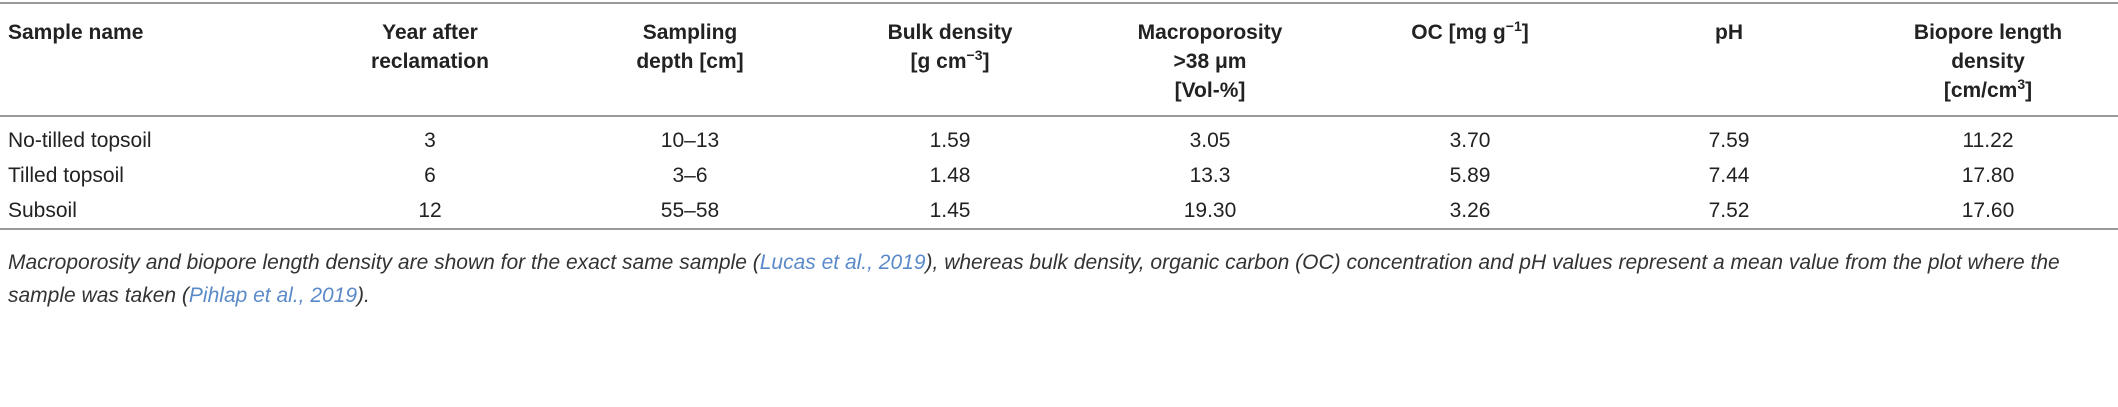 The image size is (2118, 407). I want to click on cell: 5.89, so click(1470, 175).